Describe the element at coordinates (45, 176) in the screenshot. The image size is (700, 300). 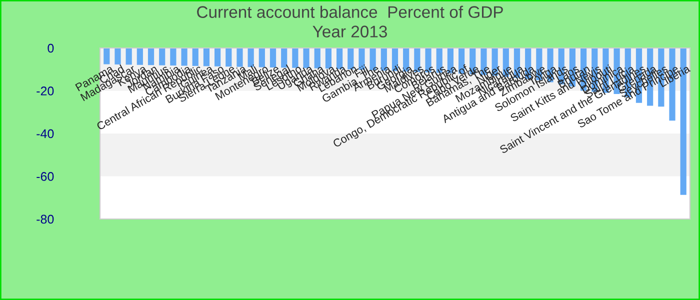
I see `y-tick-label: -60` at that location.